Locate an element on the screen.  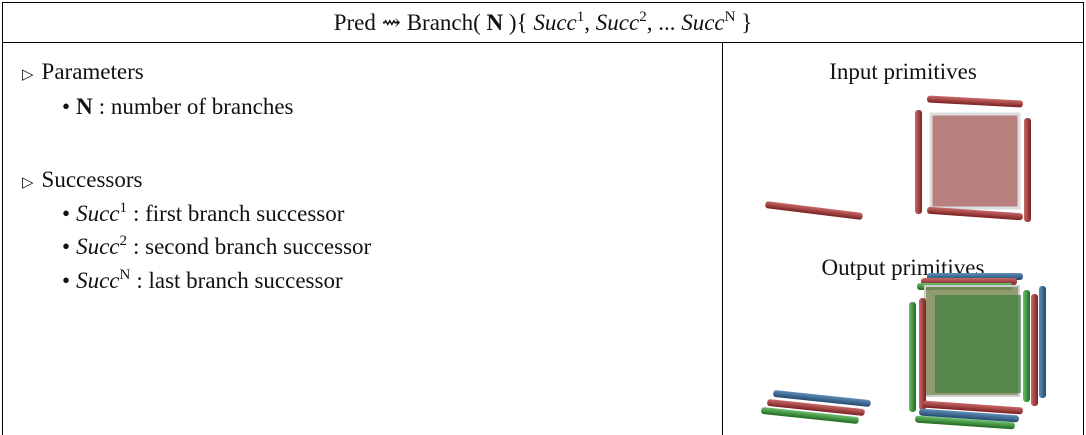
list-item: • SuccN : last branch successor is located at coordinates (202, 281).